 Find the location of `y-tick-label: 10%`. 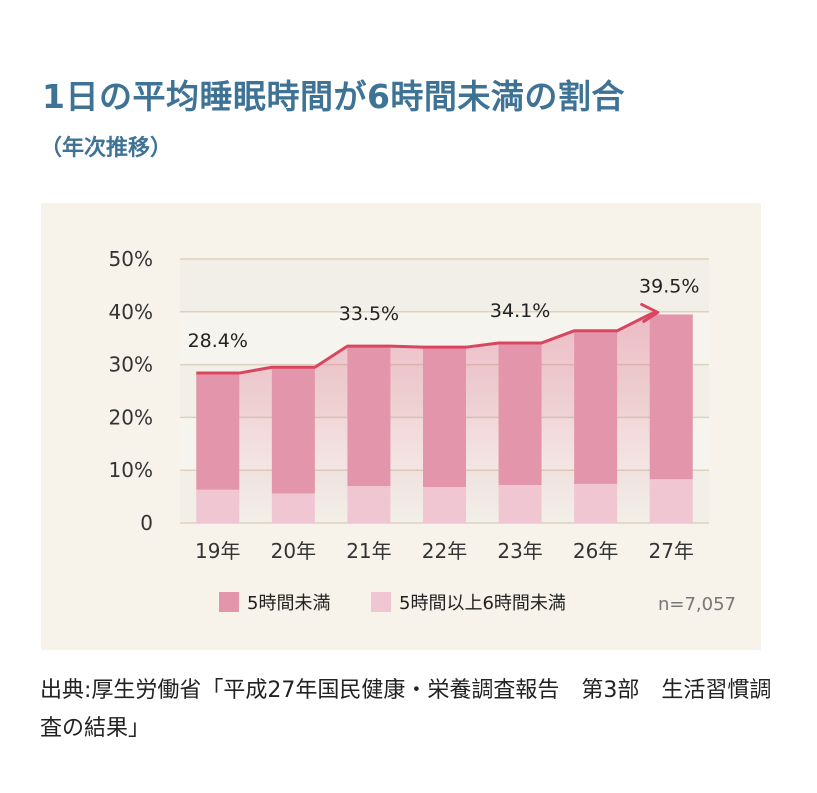

y-tick-label: 10% is located at coordinates (131, 470).